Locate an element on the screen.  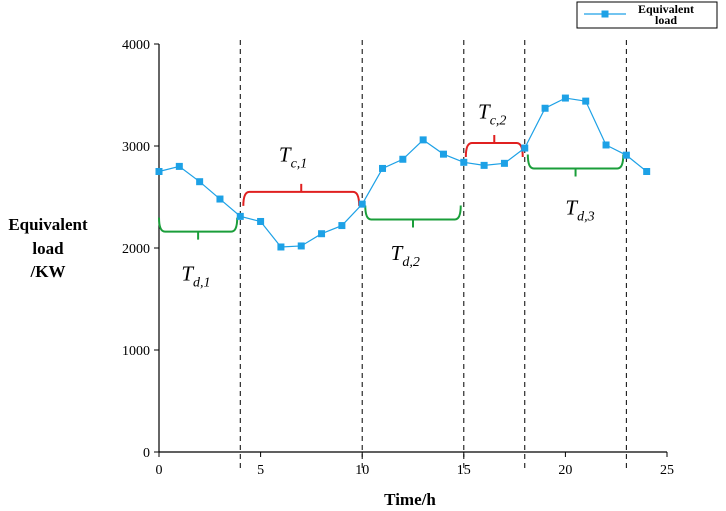
x-tick-label: 20 is located at coordinates (565, 470).